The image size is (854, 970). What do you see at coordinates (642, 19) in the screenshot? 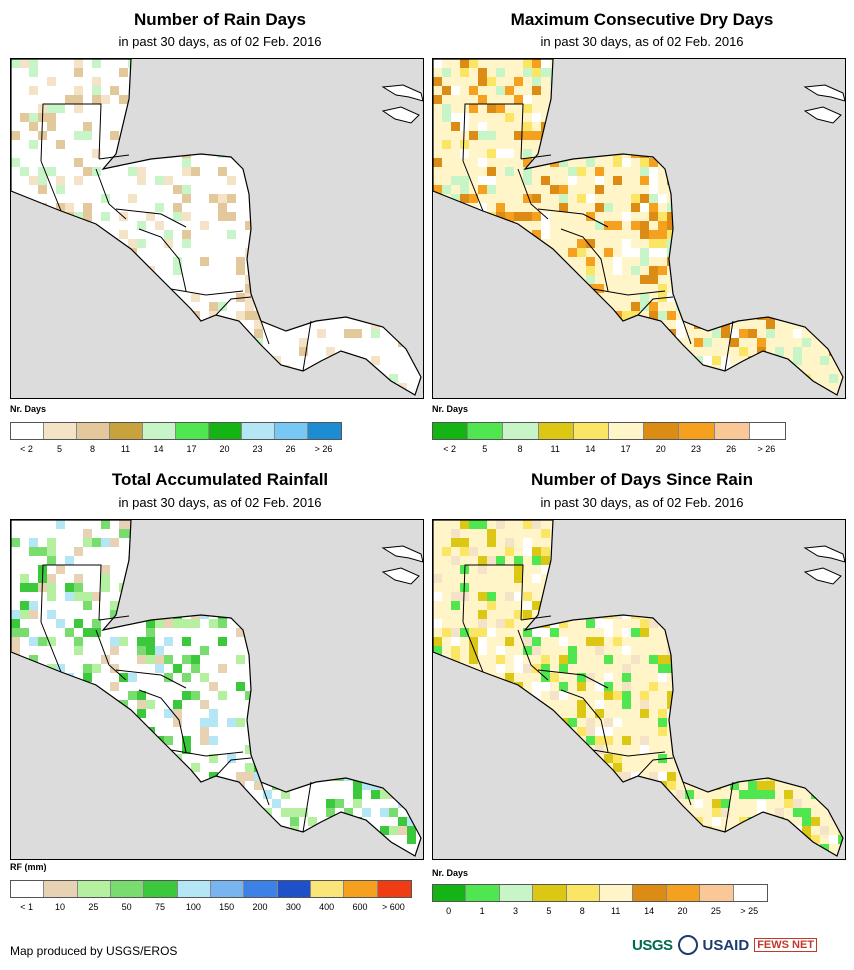
I see `map-title: Maximum Consecutive Dry Days` at bounding box center [642, 19].